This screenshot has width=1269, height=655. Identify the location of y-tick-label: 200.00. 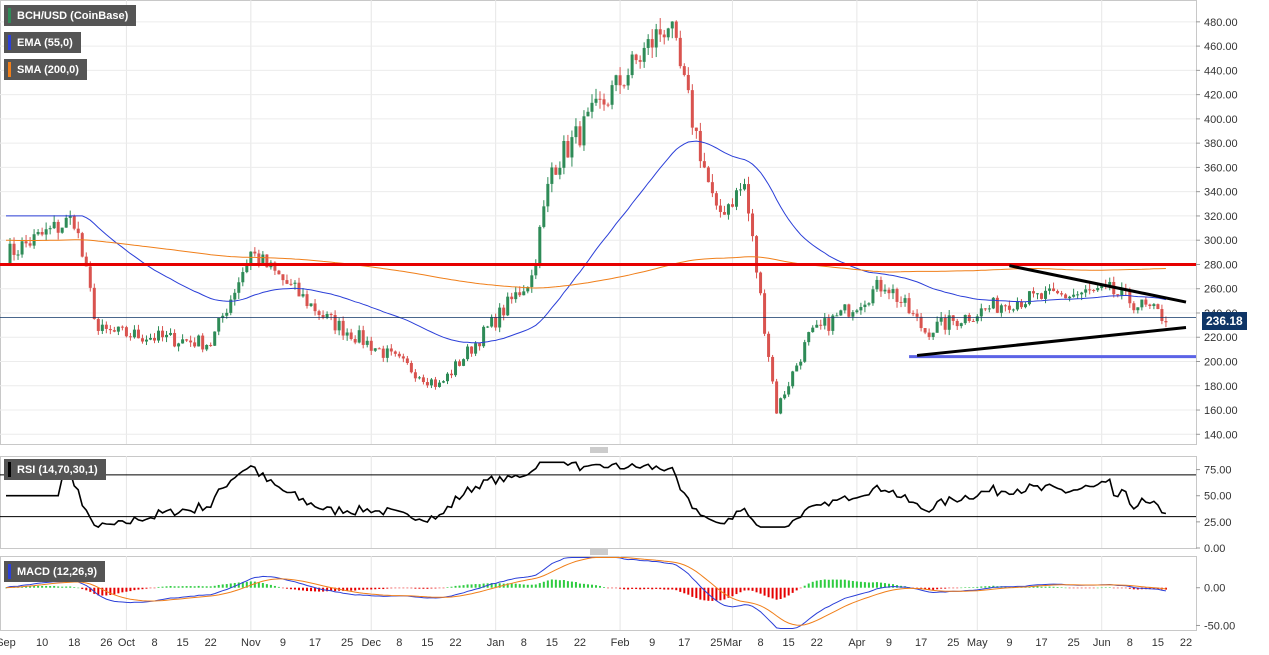
(1221, 363).